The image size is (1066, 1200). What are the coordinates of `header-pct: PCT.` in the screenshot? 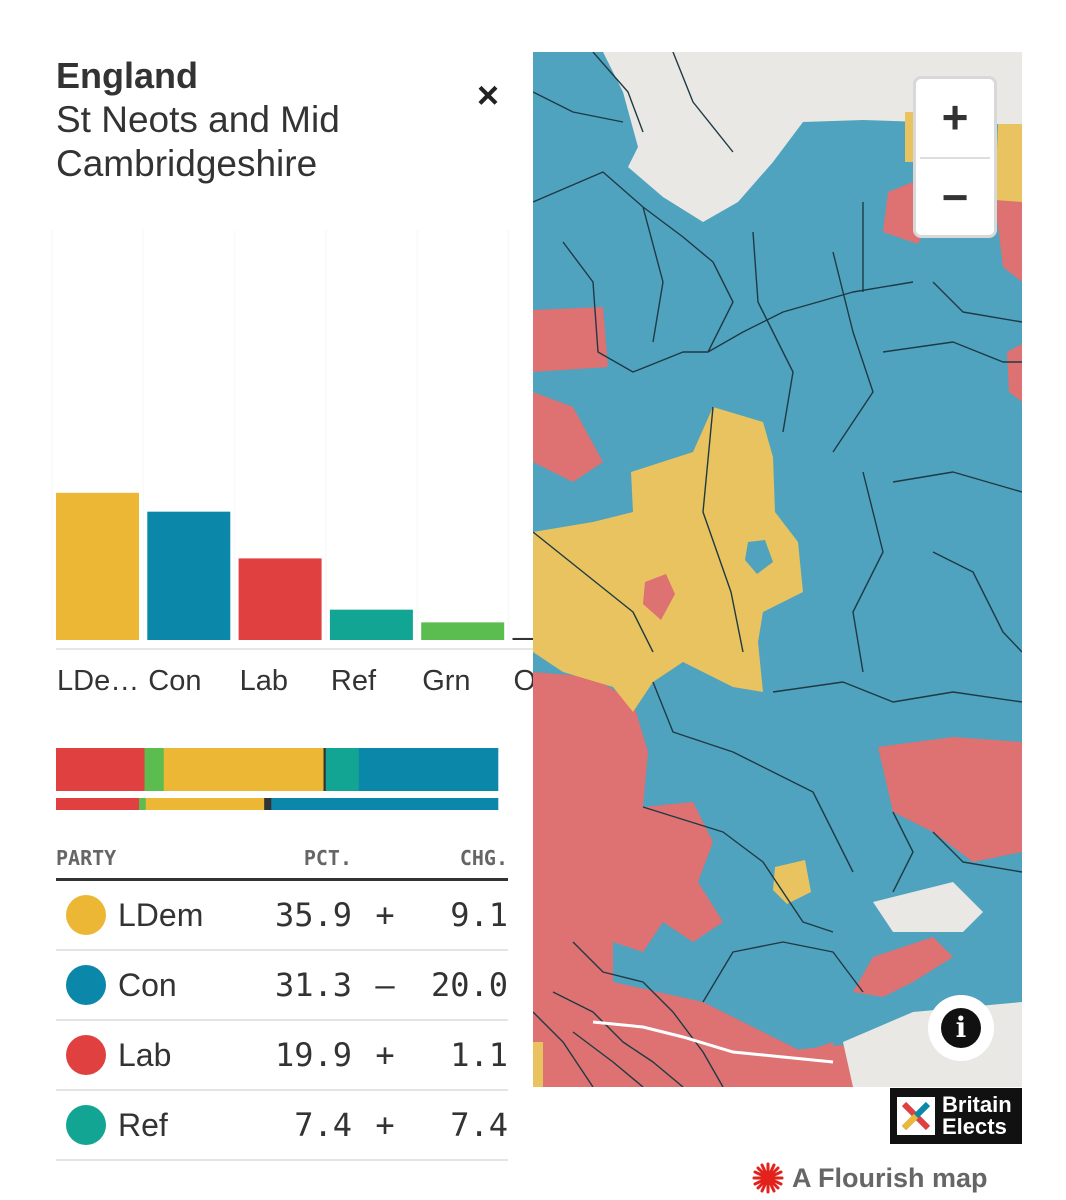 It's located at (304, 859).